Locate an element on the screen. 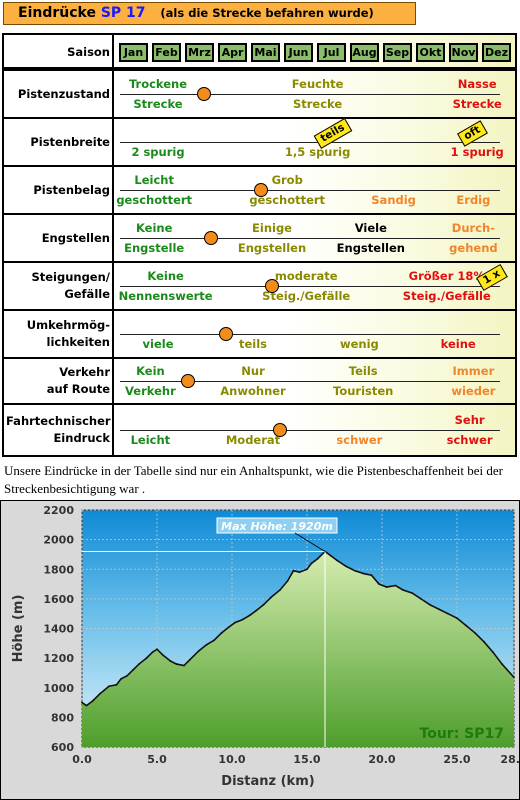  row-label: Verkehr auf Route is located at coordinates (78, 380).